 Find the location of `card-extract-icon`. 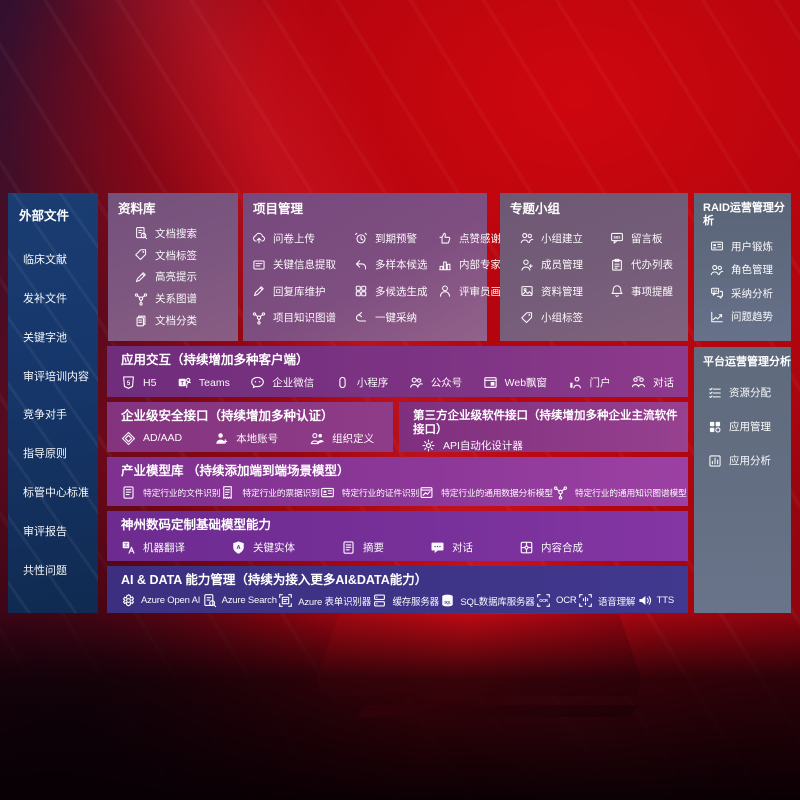

card-extract-icon is located at coordinates (259, 265).